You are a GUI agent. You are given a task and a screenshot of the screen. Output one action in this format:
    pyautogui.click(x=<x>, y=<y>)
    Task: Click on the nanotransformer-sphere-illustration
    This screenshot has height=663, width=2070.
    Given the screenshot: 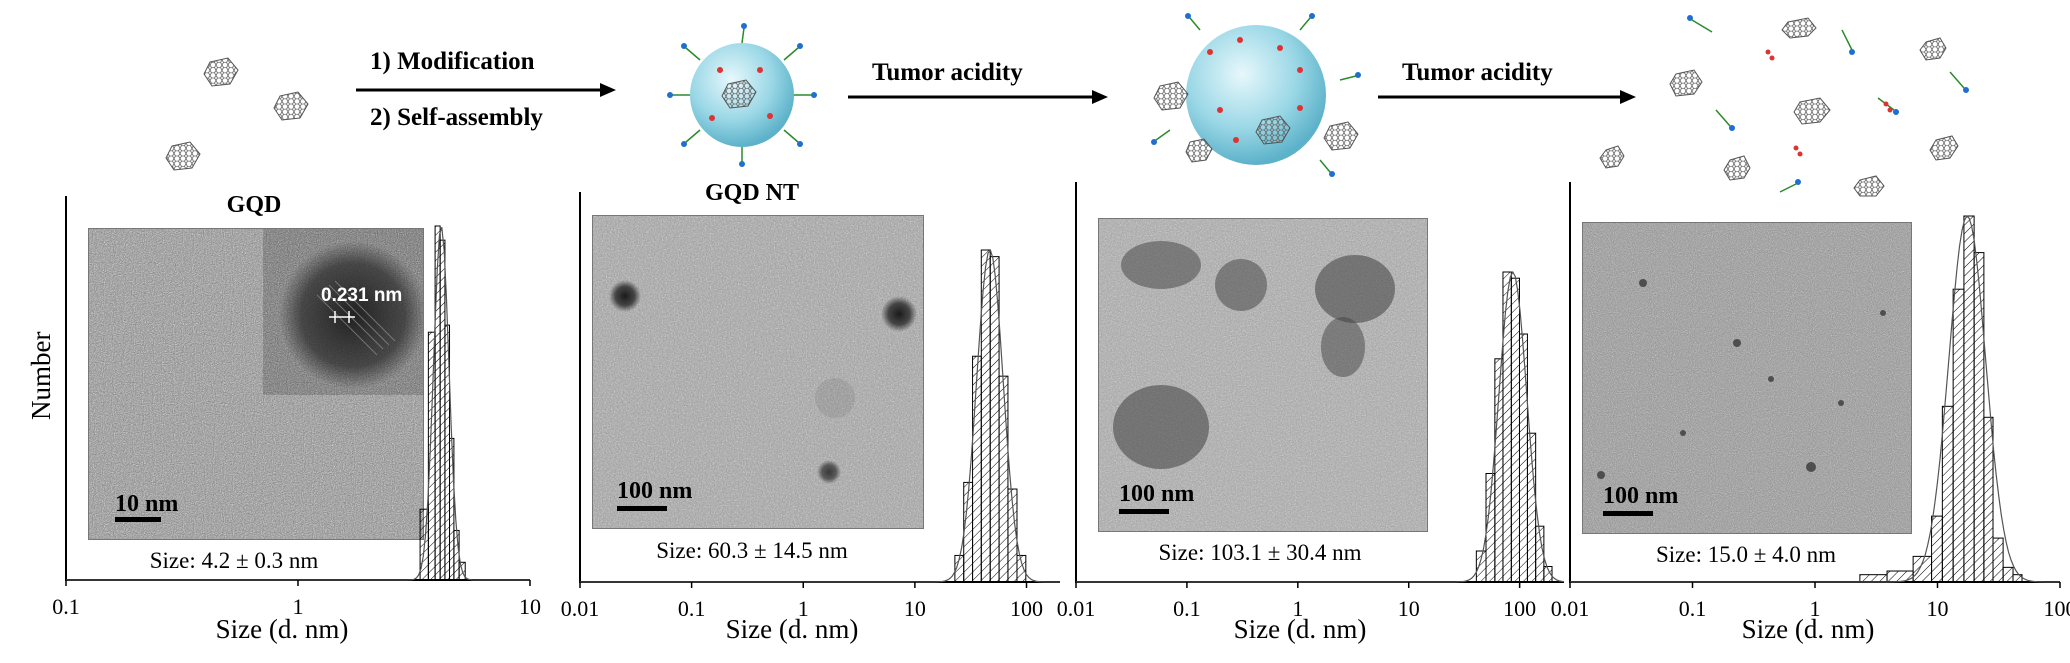 What is the action you would take?
    pyautogui.click(x=742, y=95)
    